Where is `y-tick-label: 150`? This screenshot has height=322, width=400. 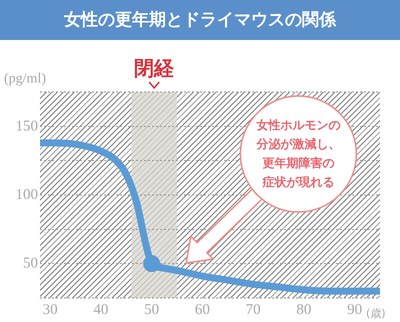
y-tick-label: 150 is located at coordinates (27, 126).